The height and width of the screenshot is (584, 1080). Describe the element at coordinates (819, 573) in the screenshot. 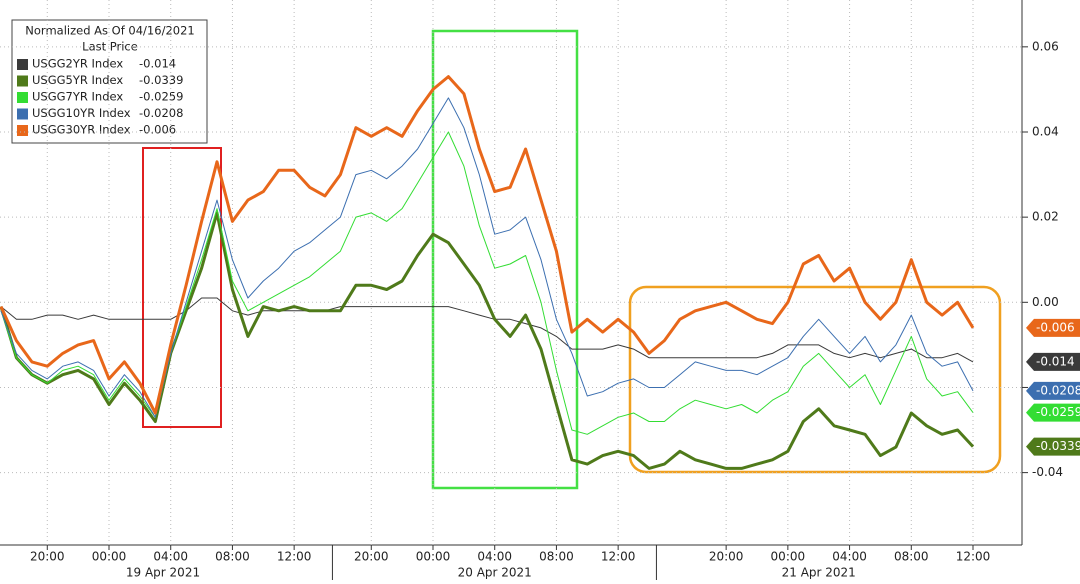

I see `date-label: 21 Apr 2021` at that location.